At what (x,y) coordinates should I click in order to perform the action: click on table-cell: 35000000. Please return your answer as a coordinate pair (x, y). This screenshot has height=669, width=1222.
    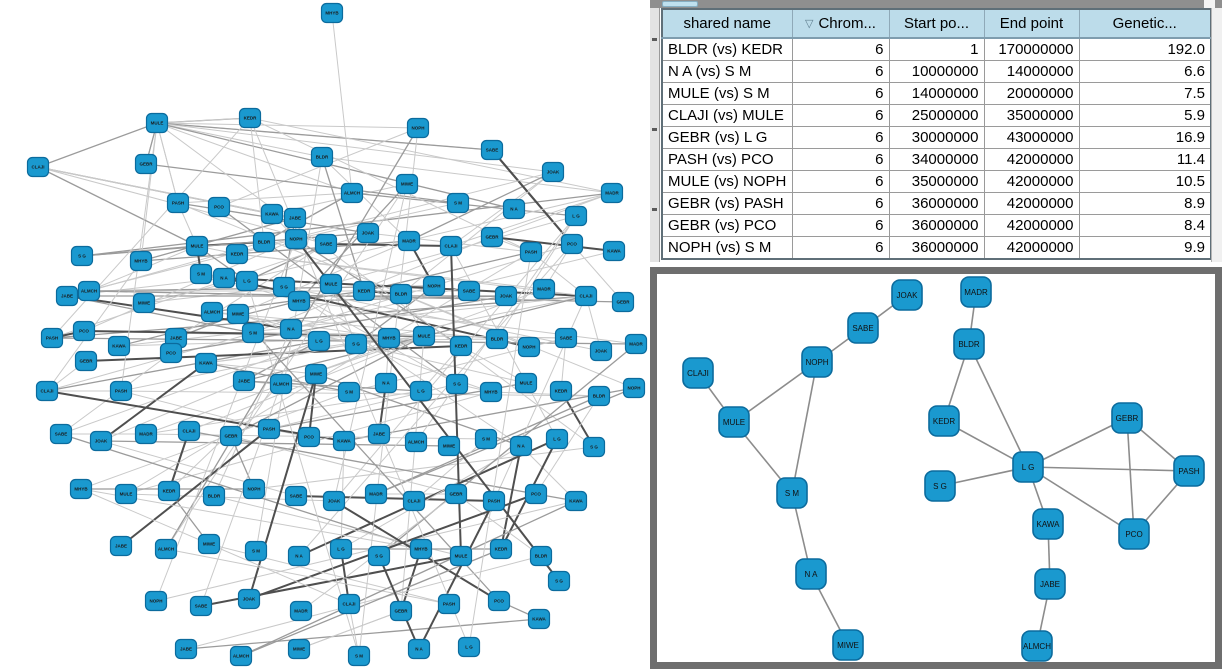
    Looking at the image, I should click on (936, 181).